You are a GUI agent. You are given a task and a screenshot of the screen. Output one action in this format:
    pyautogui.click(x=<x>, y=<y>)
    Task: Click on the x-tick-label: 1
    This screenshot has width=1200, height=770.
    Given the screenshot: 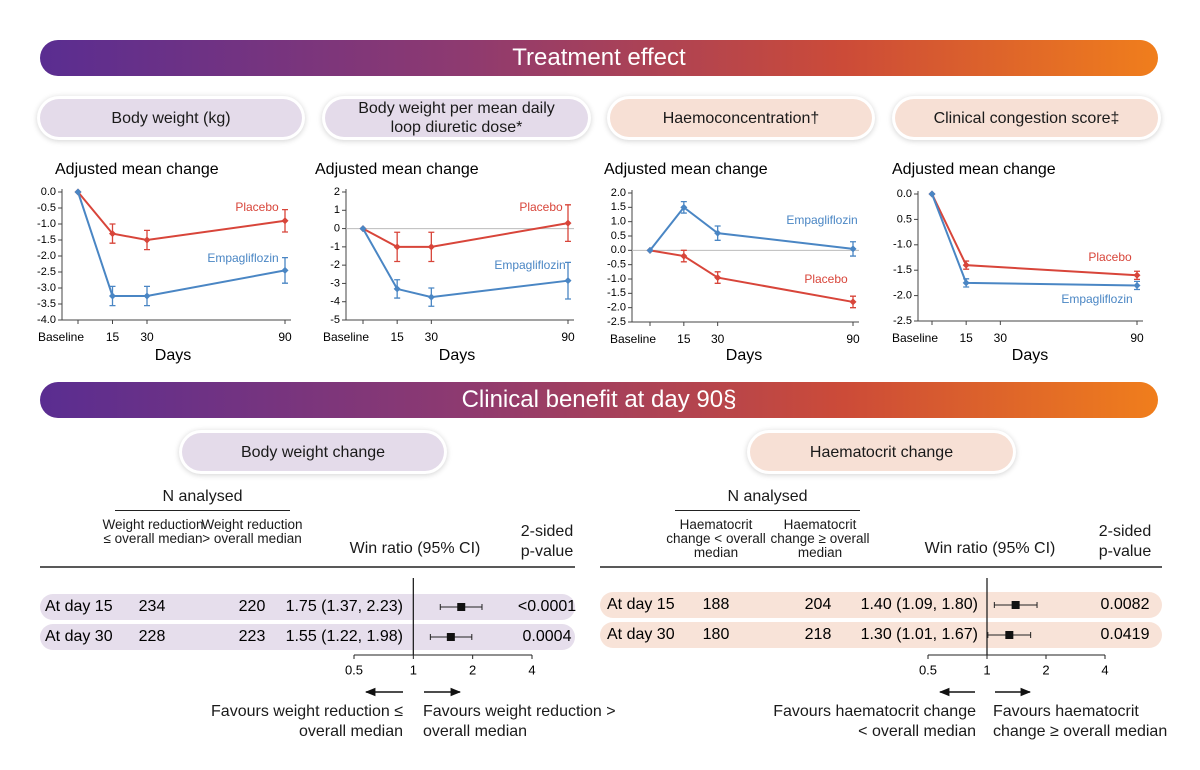 What is the action you would take?
    pyautogui.click(x=413, y=669)
    